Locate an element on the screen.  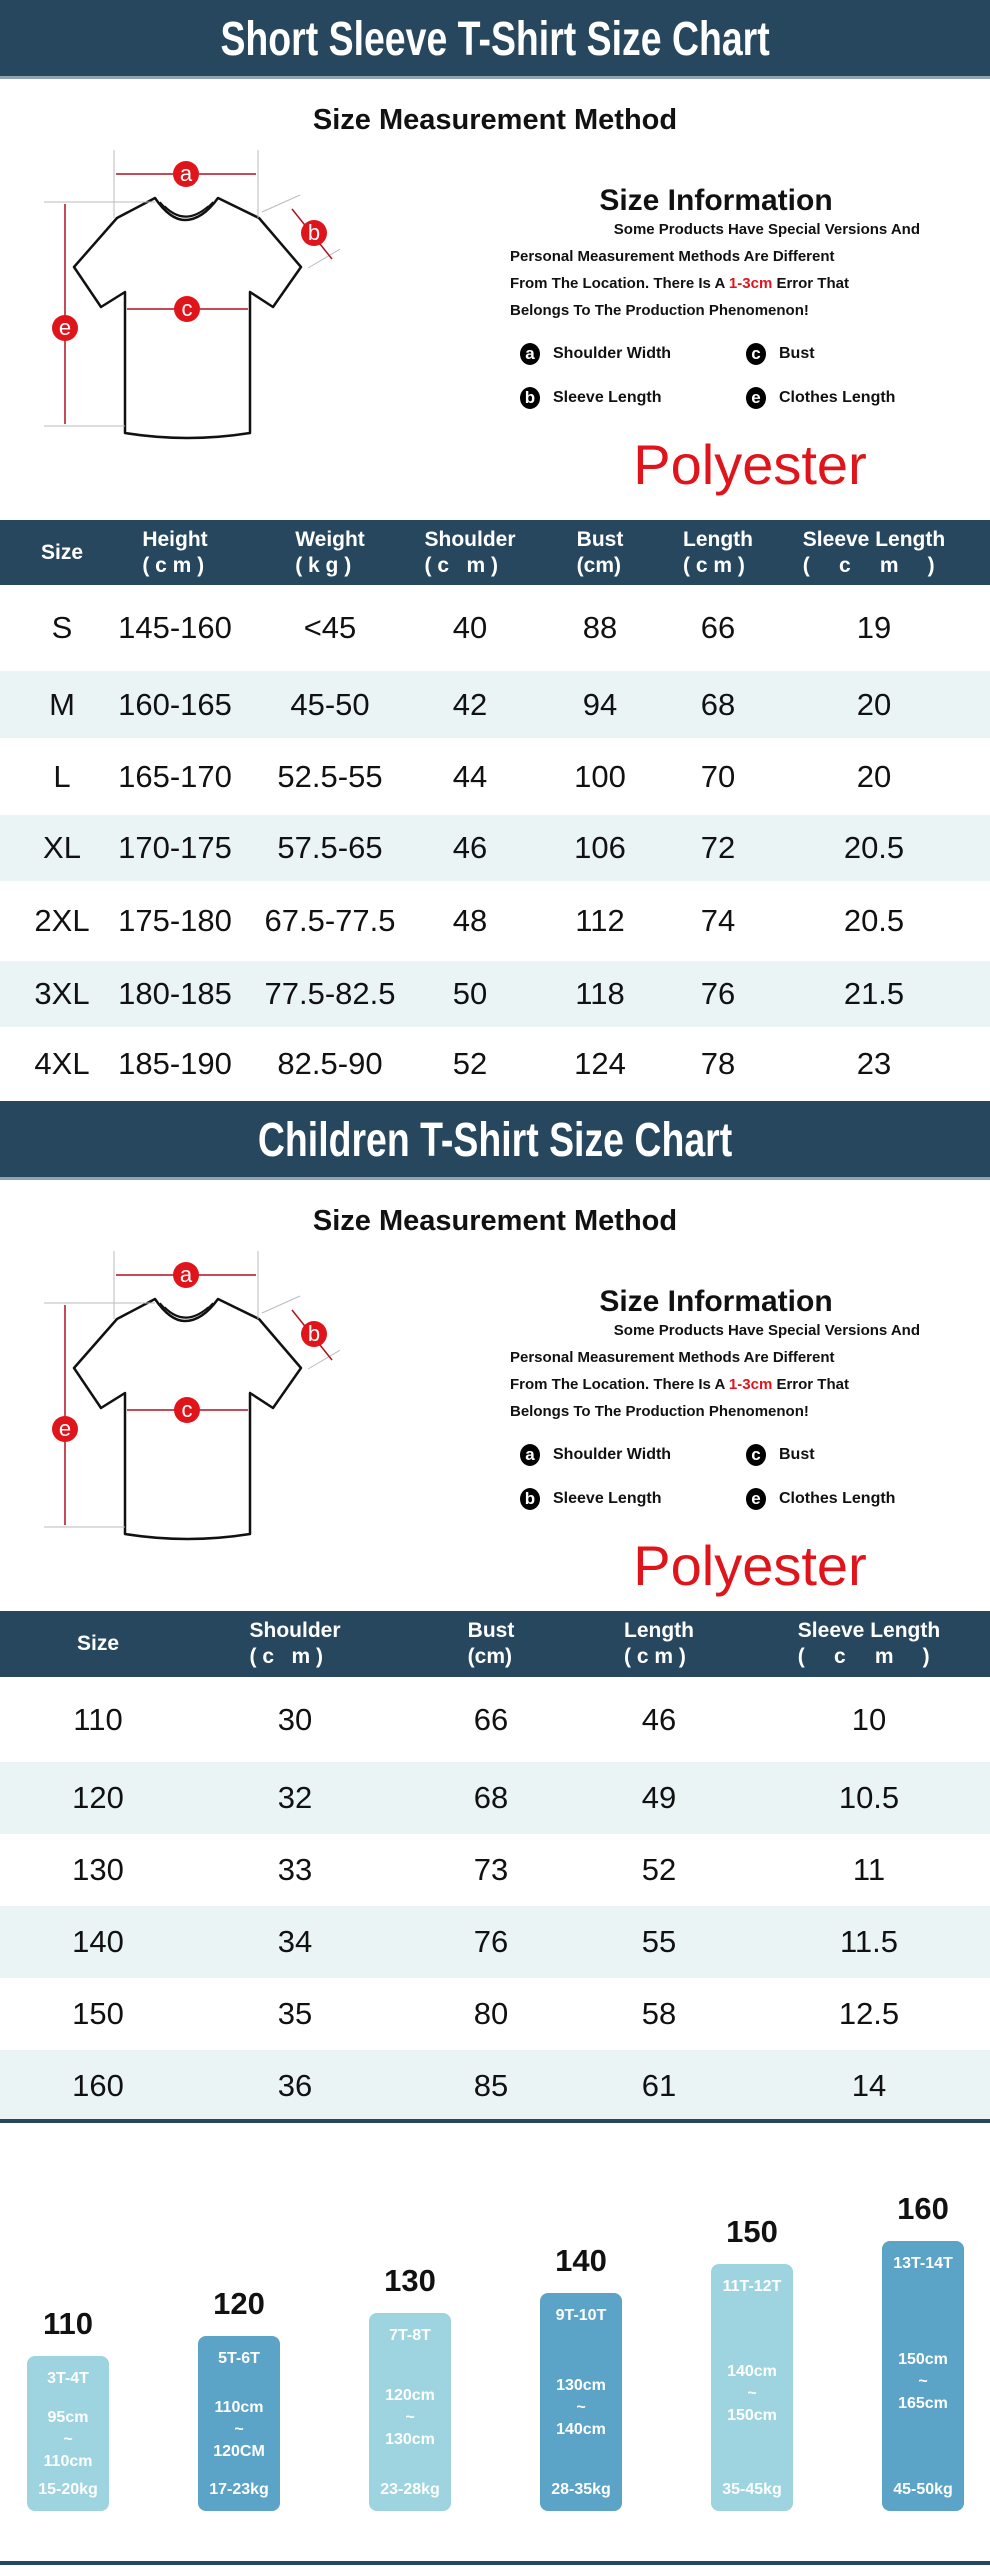
table-cell: 45-50 is located at coordinates (330, 704).